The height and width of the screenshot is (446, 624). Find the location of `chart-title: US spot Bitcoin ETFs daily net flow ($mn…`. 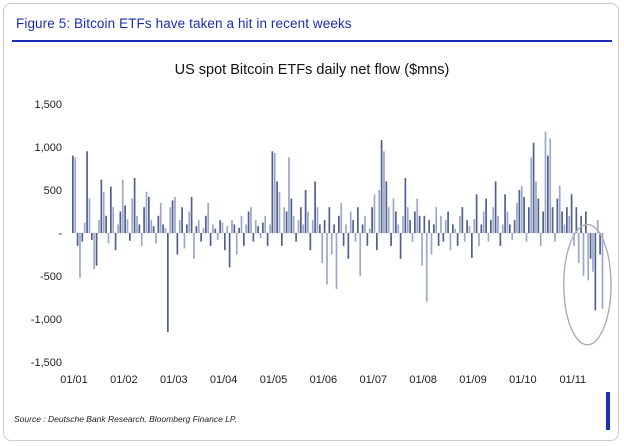

chart-title: US spot Bitcoin ETFs daily net flow ($mn… is located at coordinates (312, 70).